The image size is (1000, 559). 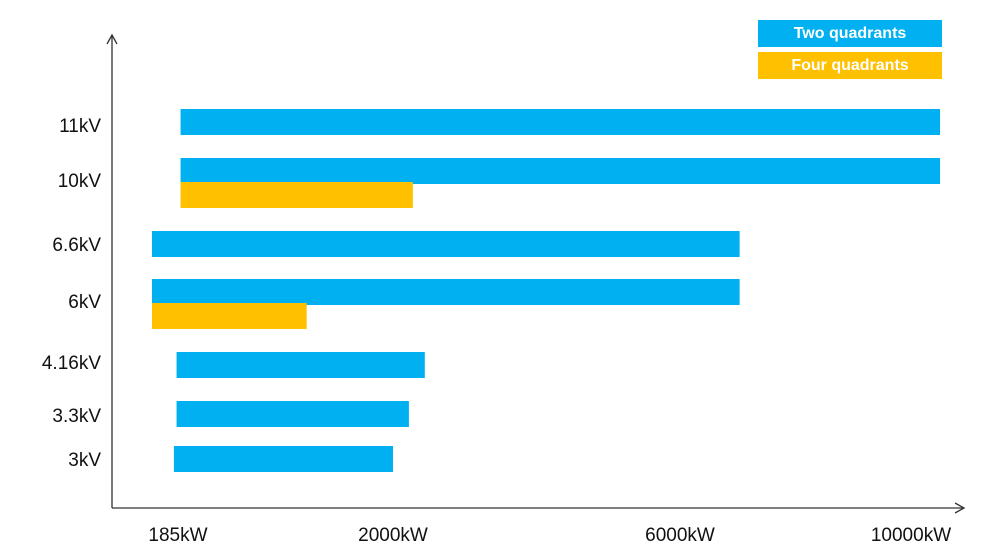 What do you see at coordinates (80, 181) in the screenshot?
I see `y-tick-label: 10kV` at bounding box center [80, 181].